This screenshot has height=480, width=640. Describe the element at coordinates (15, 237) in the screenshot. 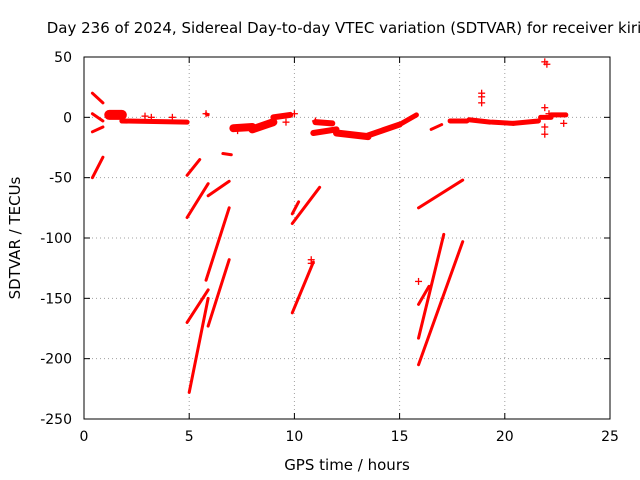

I see `y-axis-label: SDTVAR / TECUs` at that location.